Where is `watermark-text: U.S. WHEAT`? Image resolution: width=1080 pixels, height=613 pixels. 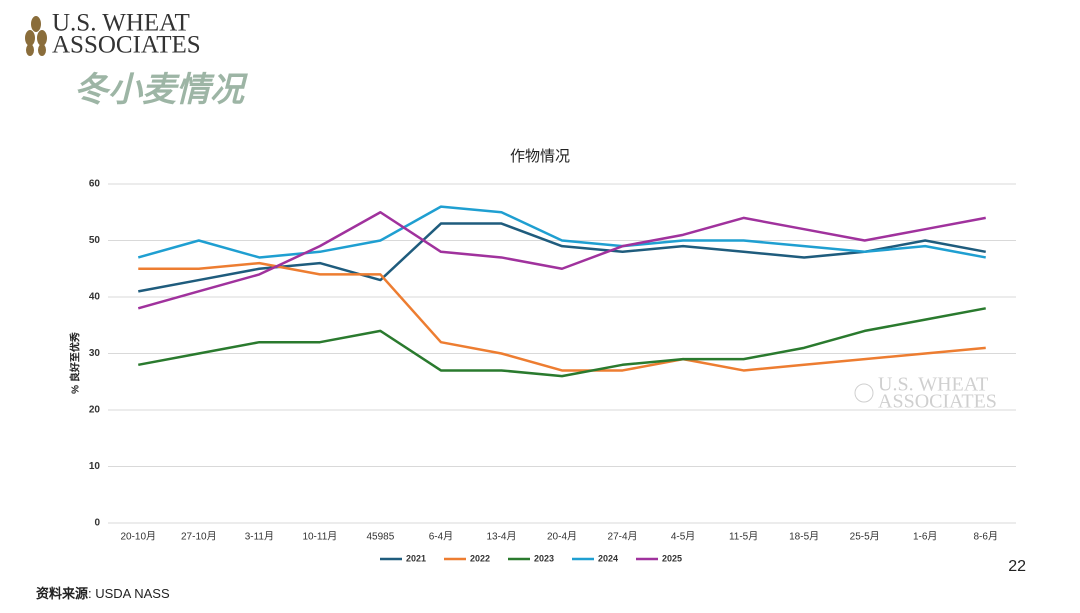
watermark-text: U.S. WHEAT is located at coordinates (933, 385).